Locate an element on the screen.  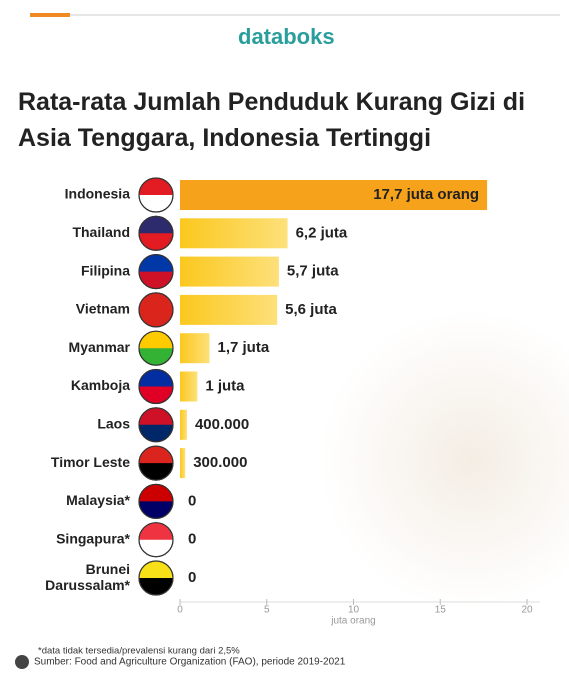
category-label: Malaysia* is located at coordinates (98, 500).